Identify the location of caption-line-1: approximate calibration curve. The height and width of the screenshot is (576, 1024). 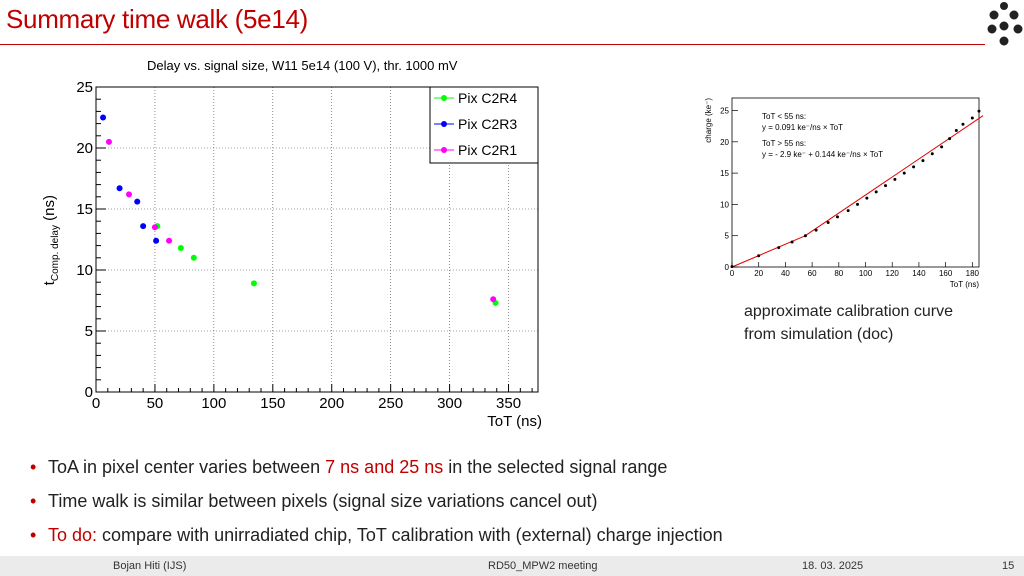
(848, 311).